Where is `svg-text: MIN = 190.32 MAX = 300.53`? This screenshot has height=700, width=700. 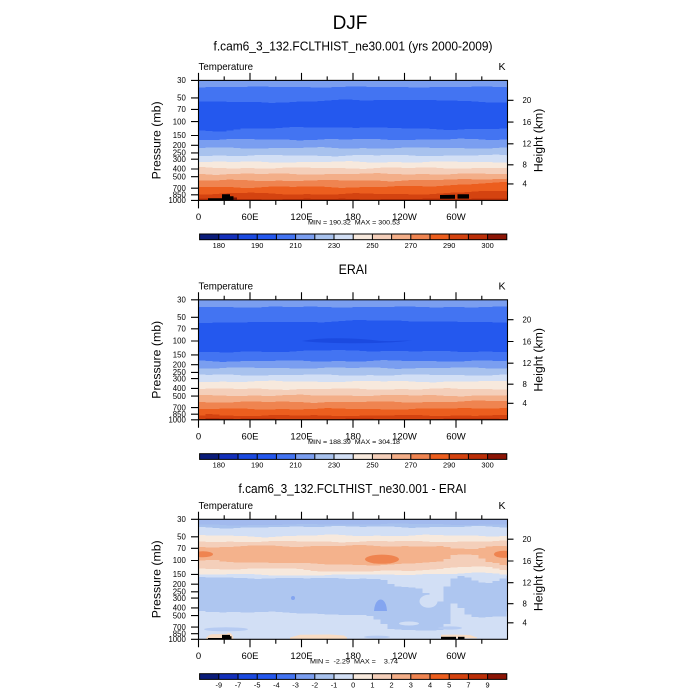 svg-text: MIN = 190.32 MAX = 300.53 is located at coordinates (354, 222).